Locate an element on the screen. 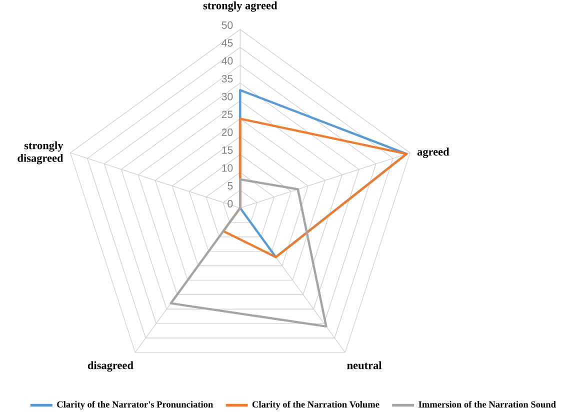 The image size is (563, 415). y-tick-label: 20 is located at coordinates (227, 132).